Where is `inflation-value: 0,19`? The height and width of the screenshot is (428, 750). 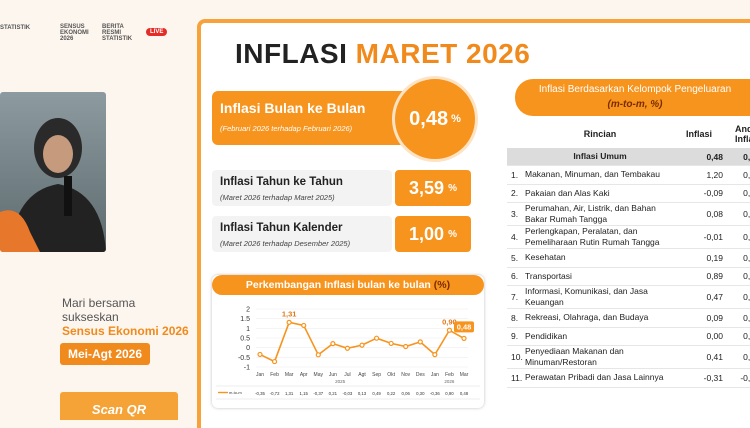 inflation-value: 0,19 is located at coordinates (714, 257).